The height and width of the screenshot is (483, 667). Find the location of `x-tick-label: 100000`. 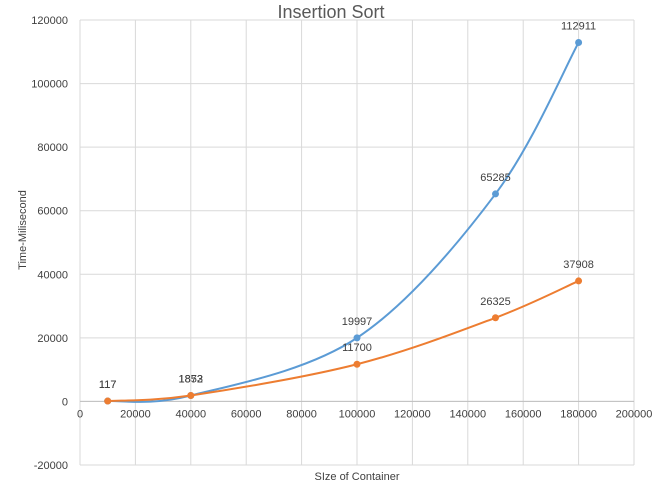

x-tick-label: 100000 is located at coordinates (357, 414).